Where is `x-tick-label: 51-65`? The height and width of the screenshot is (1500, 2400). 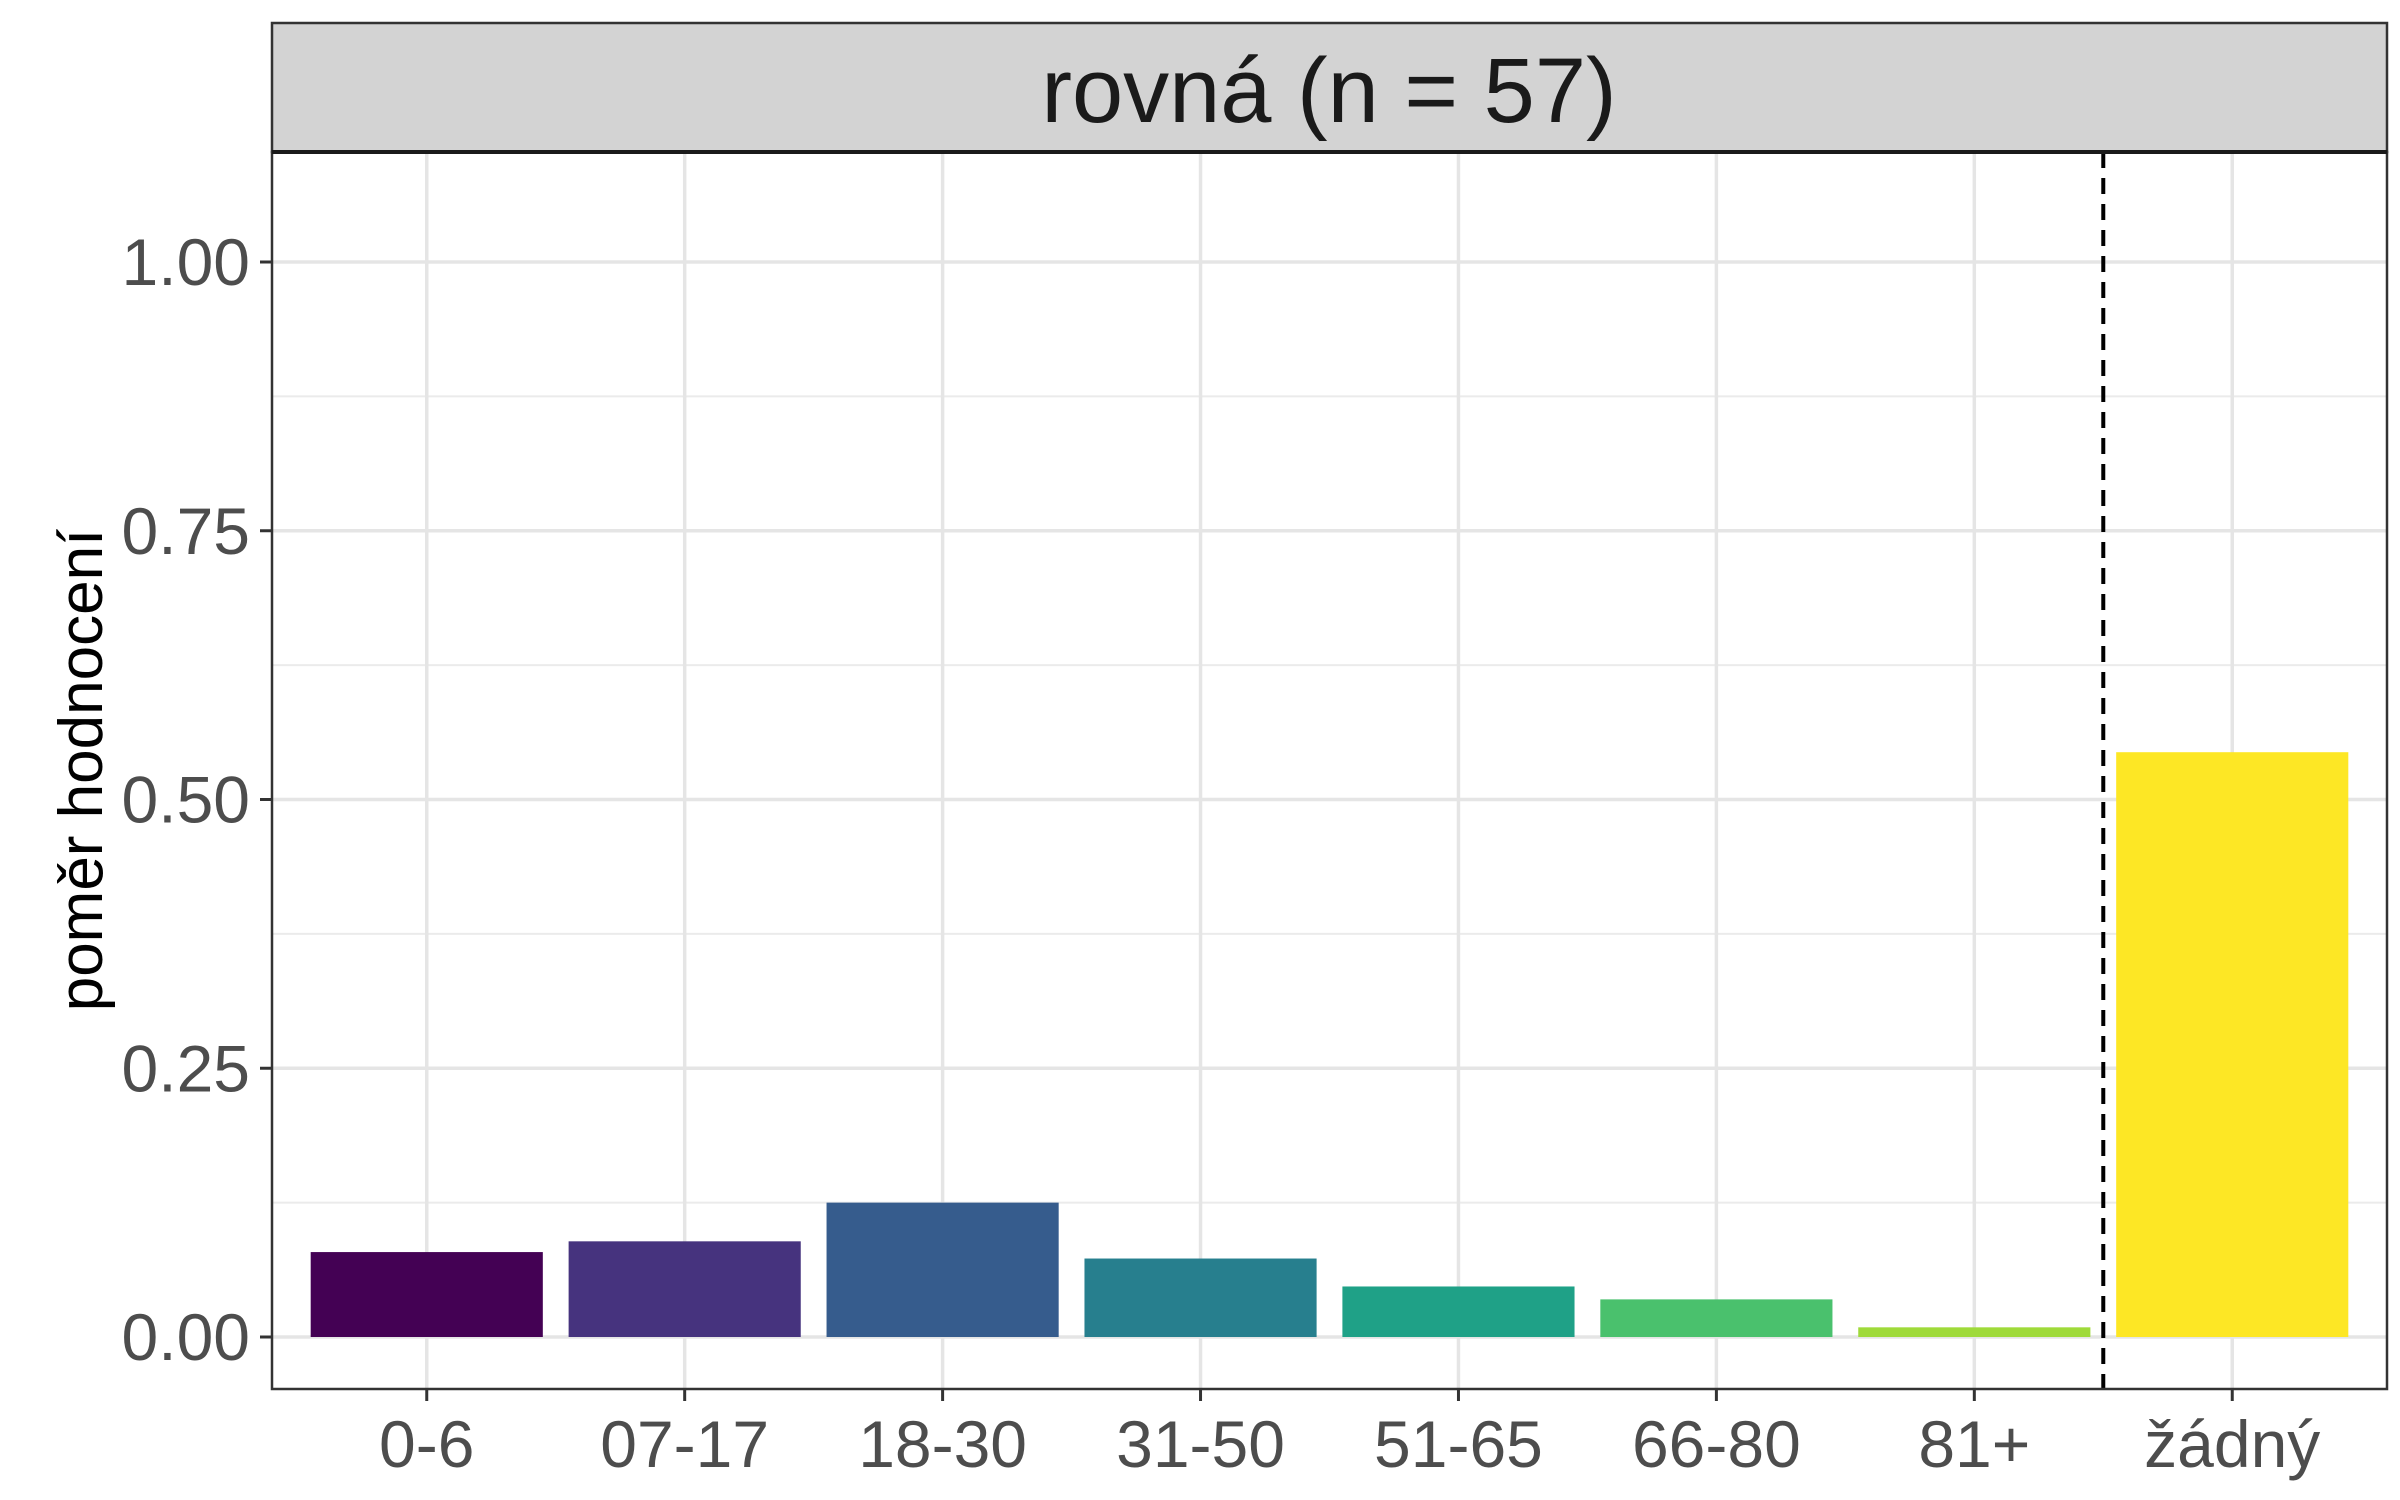
x-tick-label: 51-65 is located at coordinates (1458, 1444).